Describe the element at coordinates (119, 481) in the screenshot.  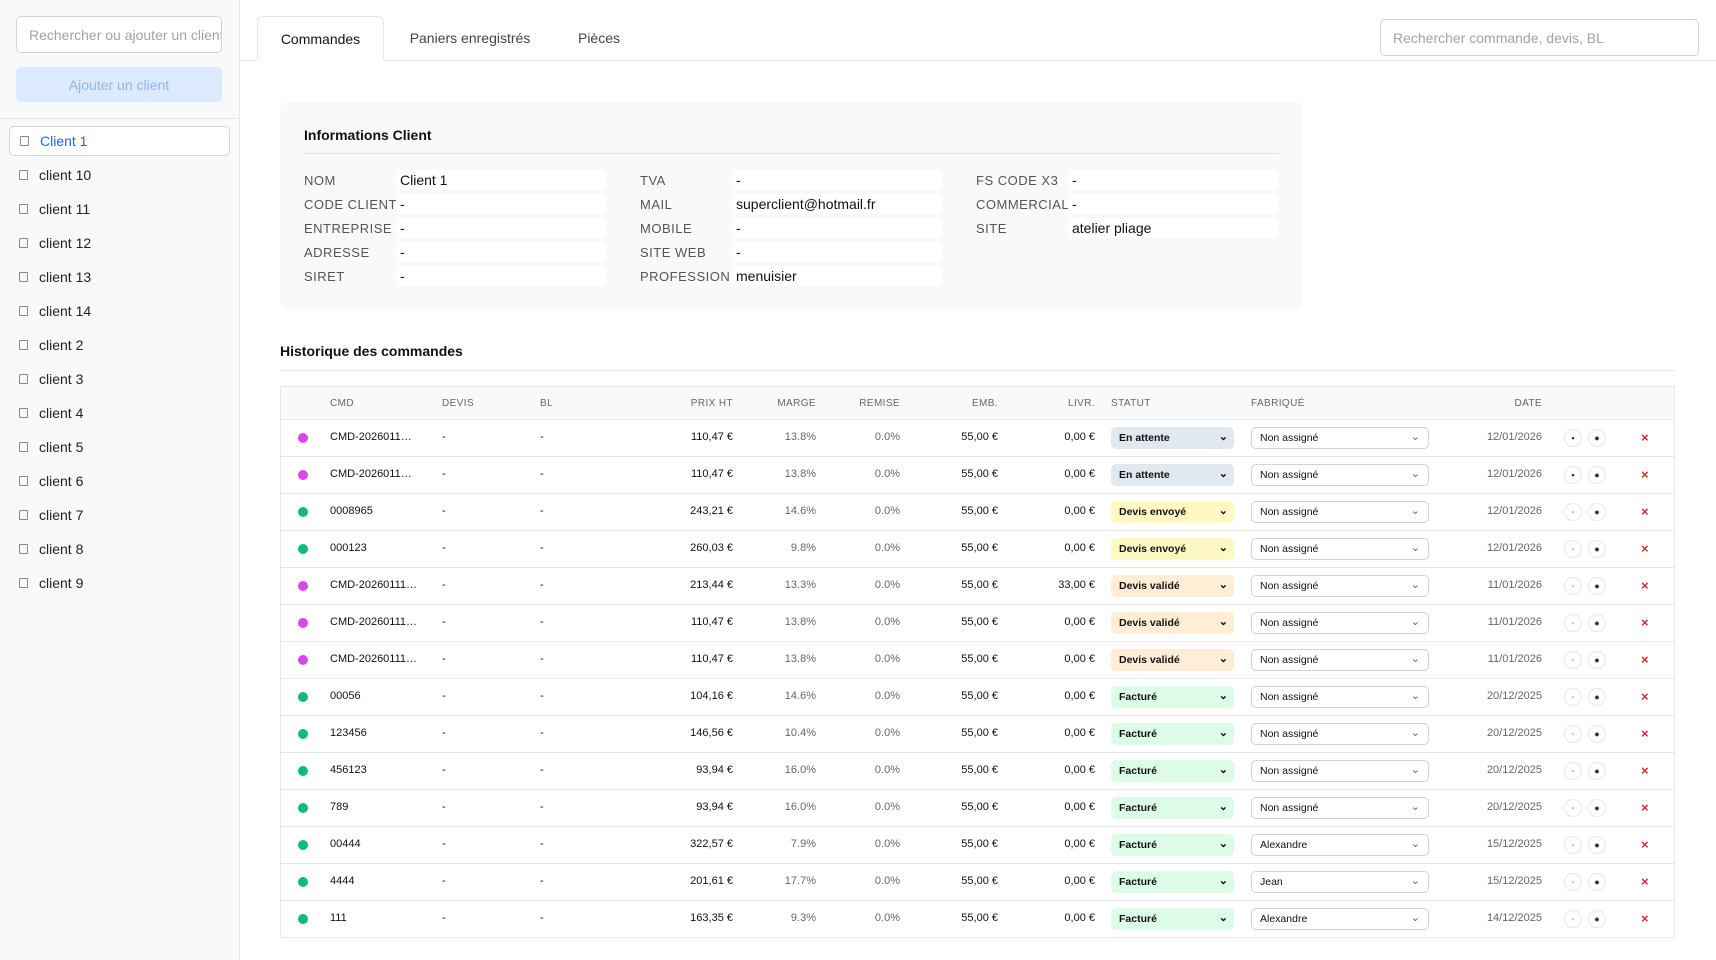
I see `client-item: client 6` at that location.